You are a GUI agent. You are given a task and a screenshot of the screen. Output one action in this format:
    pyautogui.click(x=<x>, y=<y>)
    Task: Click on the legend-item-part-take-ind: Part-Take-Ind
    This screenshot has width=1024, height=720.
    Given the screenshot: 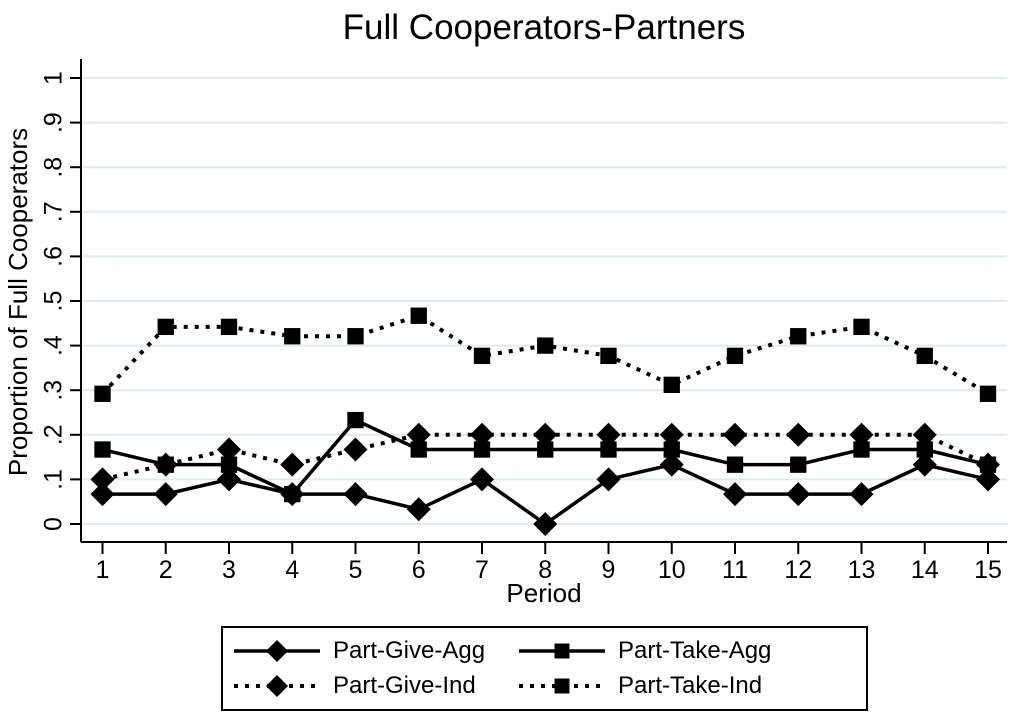 What is the action you would take?
    pyautogui.click(x=691, y=687)
    